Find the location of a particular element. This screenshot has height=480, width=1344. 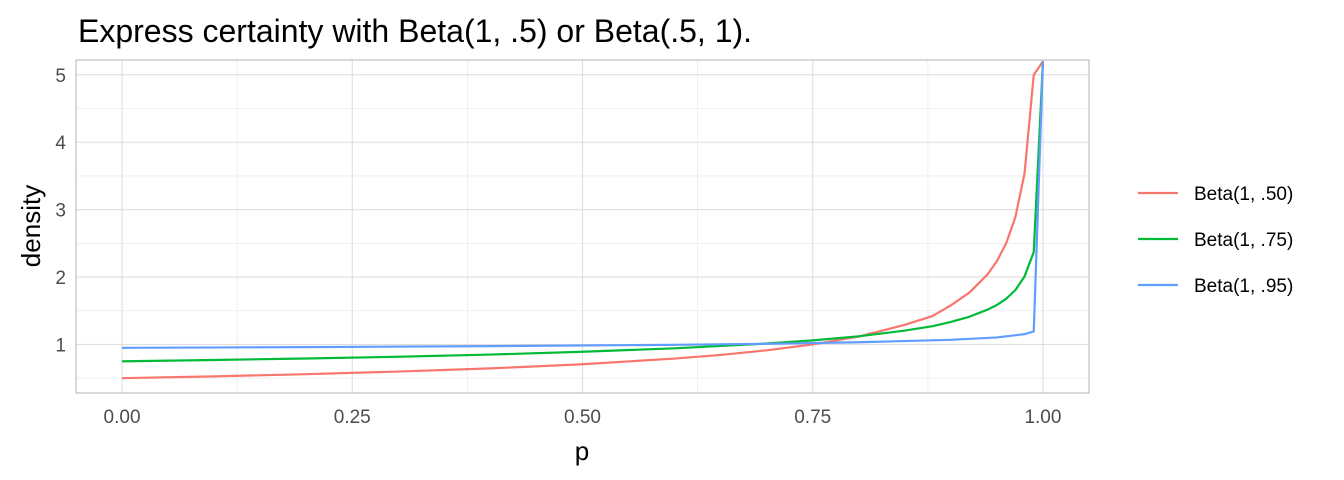

x-axis-ticks: 0.00 0.25 0.50 0.75 1.00 is located at coordinates (583, 417).